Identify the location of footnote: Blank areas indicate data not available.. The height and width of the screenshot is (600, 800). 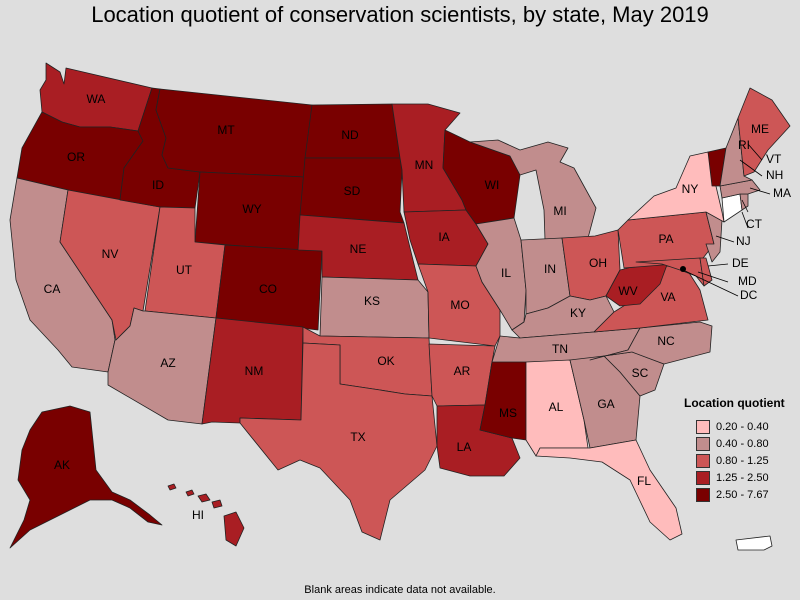
(400, 590).